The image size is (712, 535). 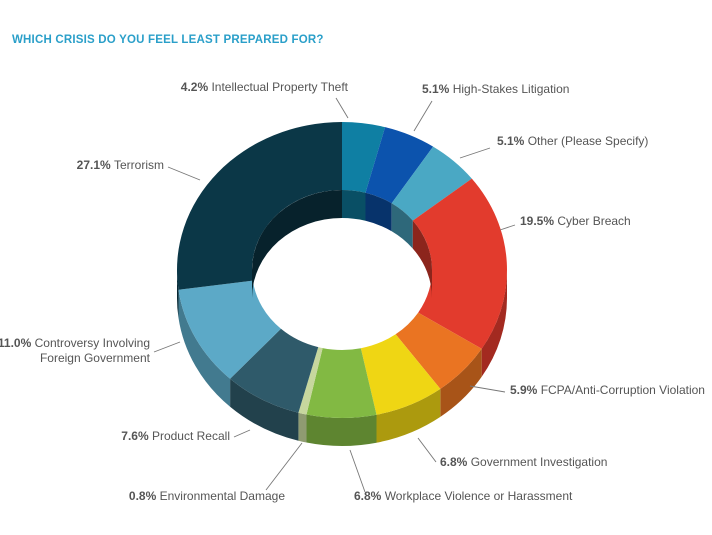 What do you see at coordinates (364, 157) in the screenshot?
I see `slice-intellectual-property-theft` at bounding box center [364, 157].